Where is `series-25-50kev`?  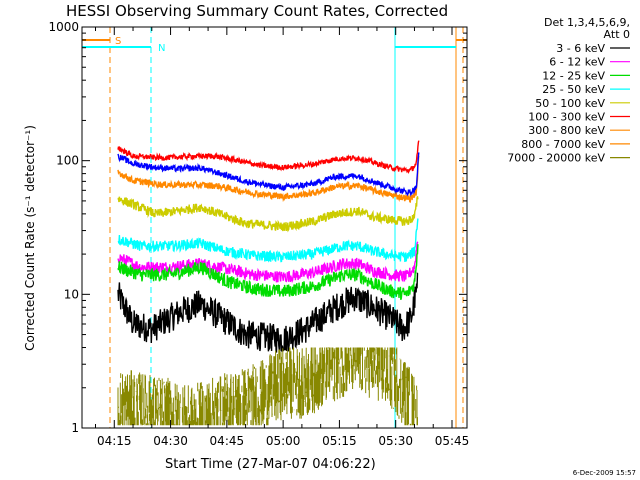
series-25-50kev is located at coordinates (268, 240).